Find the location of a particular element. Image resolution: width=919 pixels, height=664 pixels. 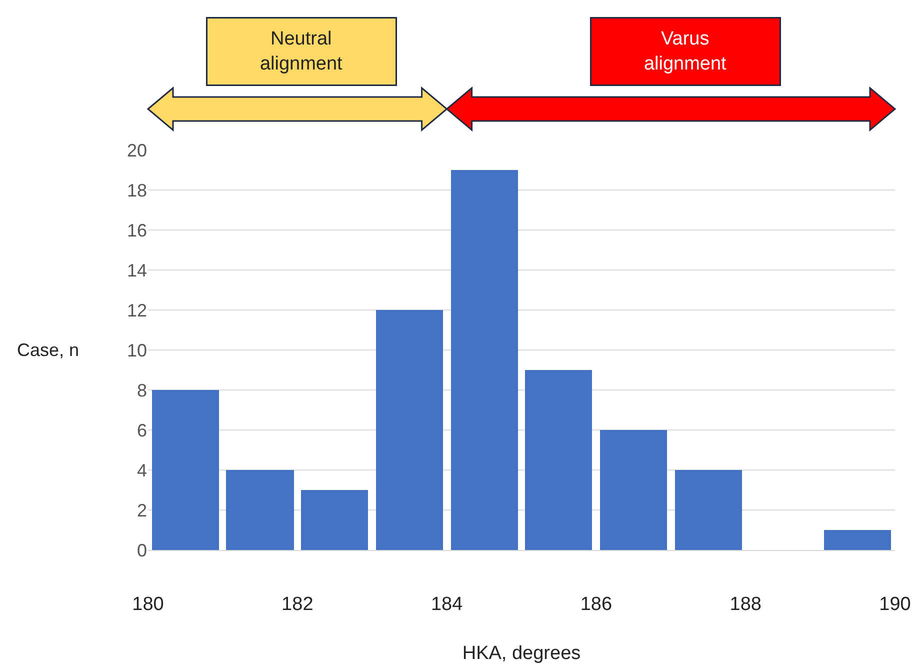

y-tick-label: 10 is located at coordinates (136, 350).